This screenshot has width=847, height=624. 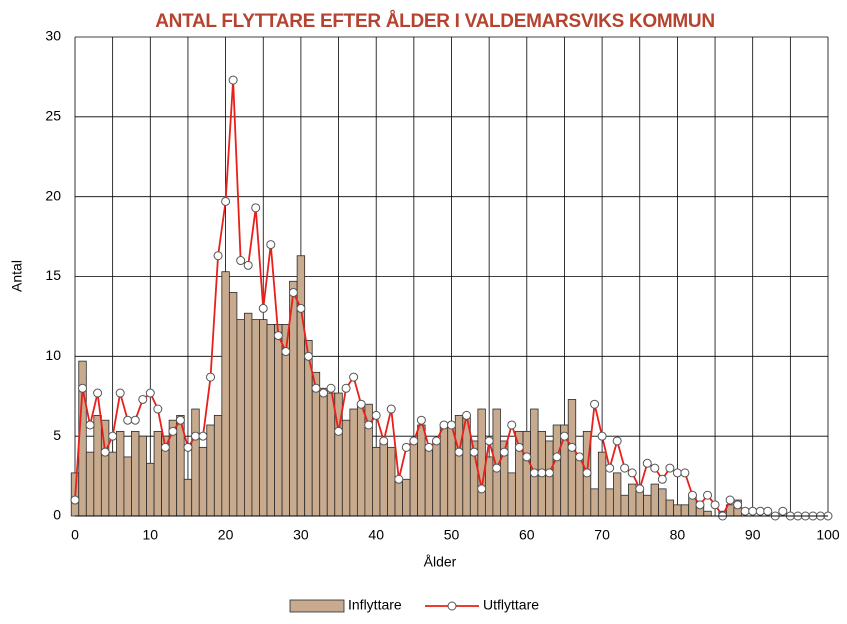 What do you see at coordinates (57, 515) in the screenshot?
I see `y-tick-label: 0` at bounding box center [57, 515].